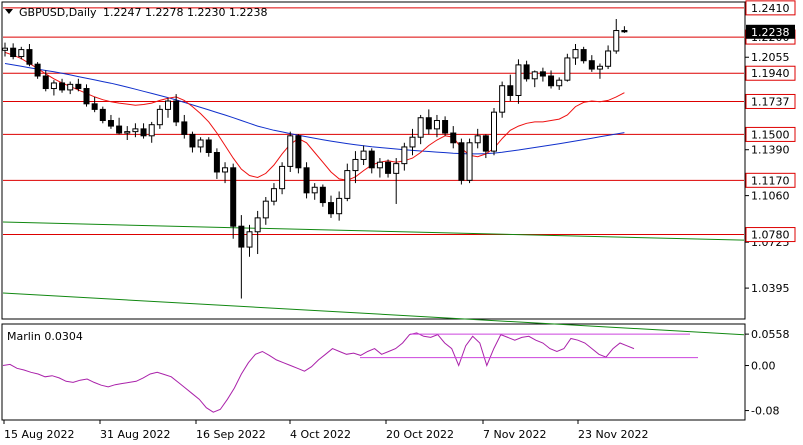  What do you see at coordinates (770, 150) in the screenshot?
I see `price-tick-label: 1.1390` at bounding box center [770, 150].